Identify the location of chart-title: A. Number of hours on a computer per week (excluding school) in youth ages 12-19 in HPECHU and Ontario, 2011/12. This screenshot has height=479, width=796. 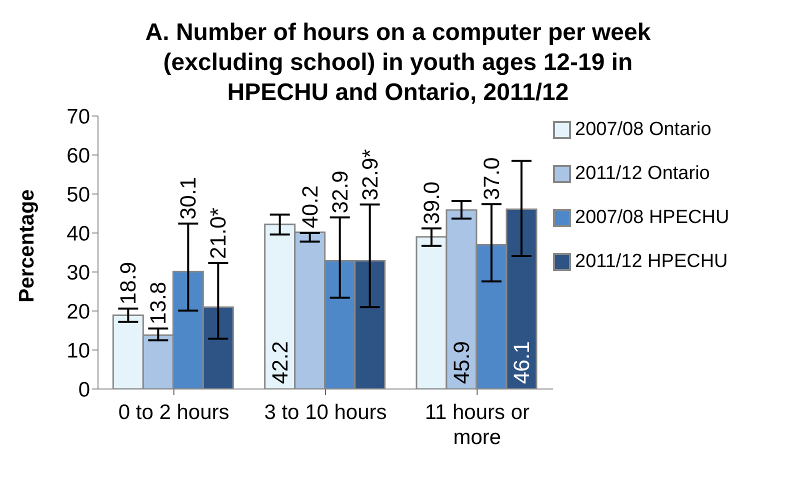
(398, 62).